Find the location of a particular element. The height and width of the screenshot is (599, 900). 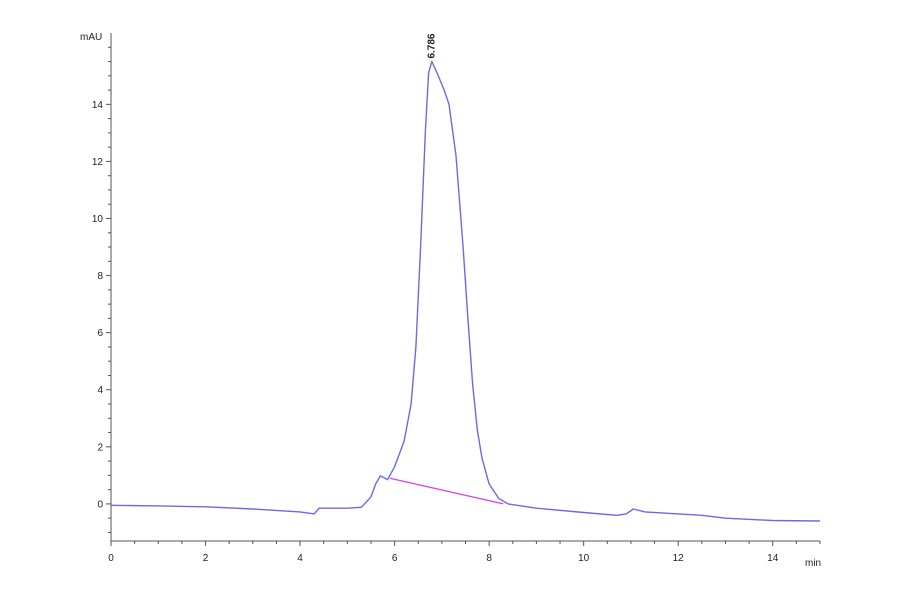

x-tick-label: 6 is located at coordinates (395, 558).